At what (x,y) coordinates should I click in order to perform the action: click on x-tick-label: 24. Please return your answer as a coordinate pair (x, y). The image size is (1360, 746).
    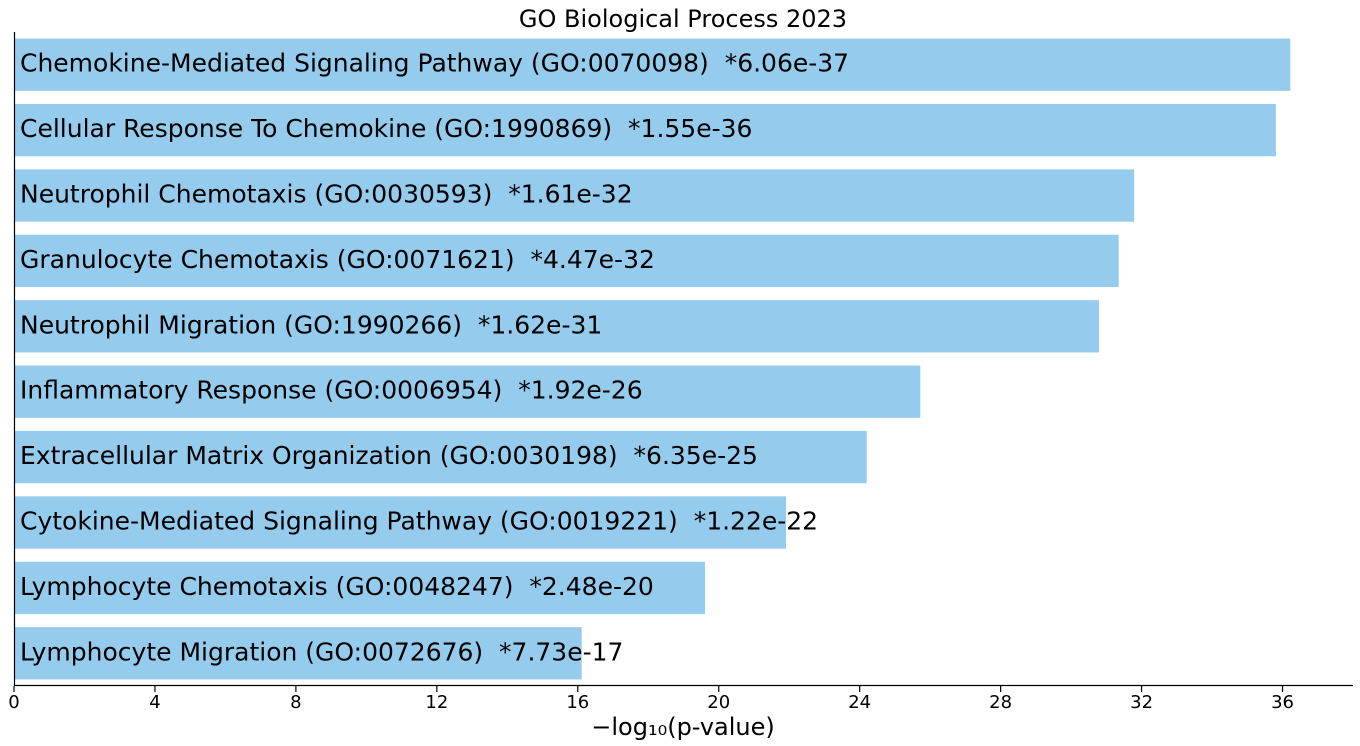
    Looking at the image, I should click on (859, 702).